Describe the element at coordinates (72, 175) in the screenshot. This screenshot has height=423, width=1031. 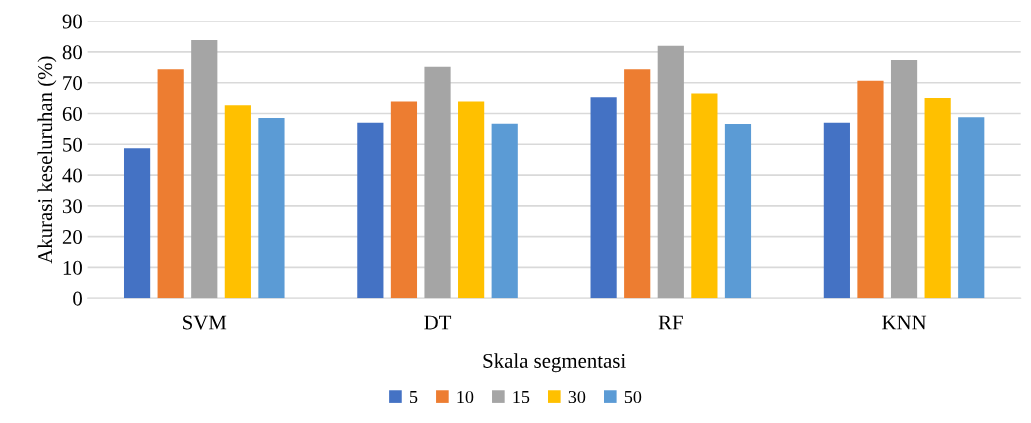
I see `y-tick-label: 40` at that location.